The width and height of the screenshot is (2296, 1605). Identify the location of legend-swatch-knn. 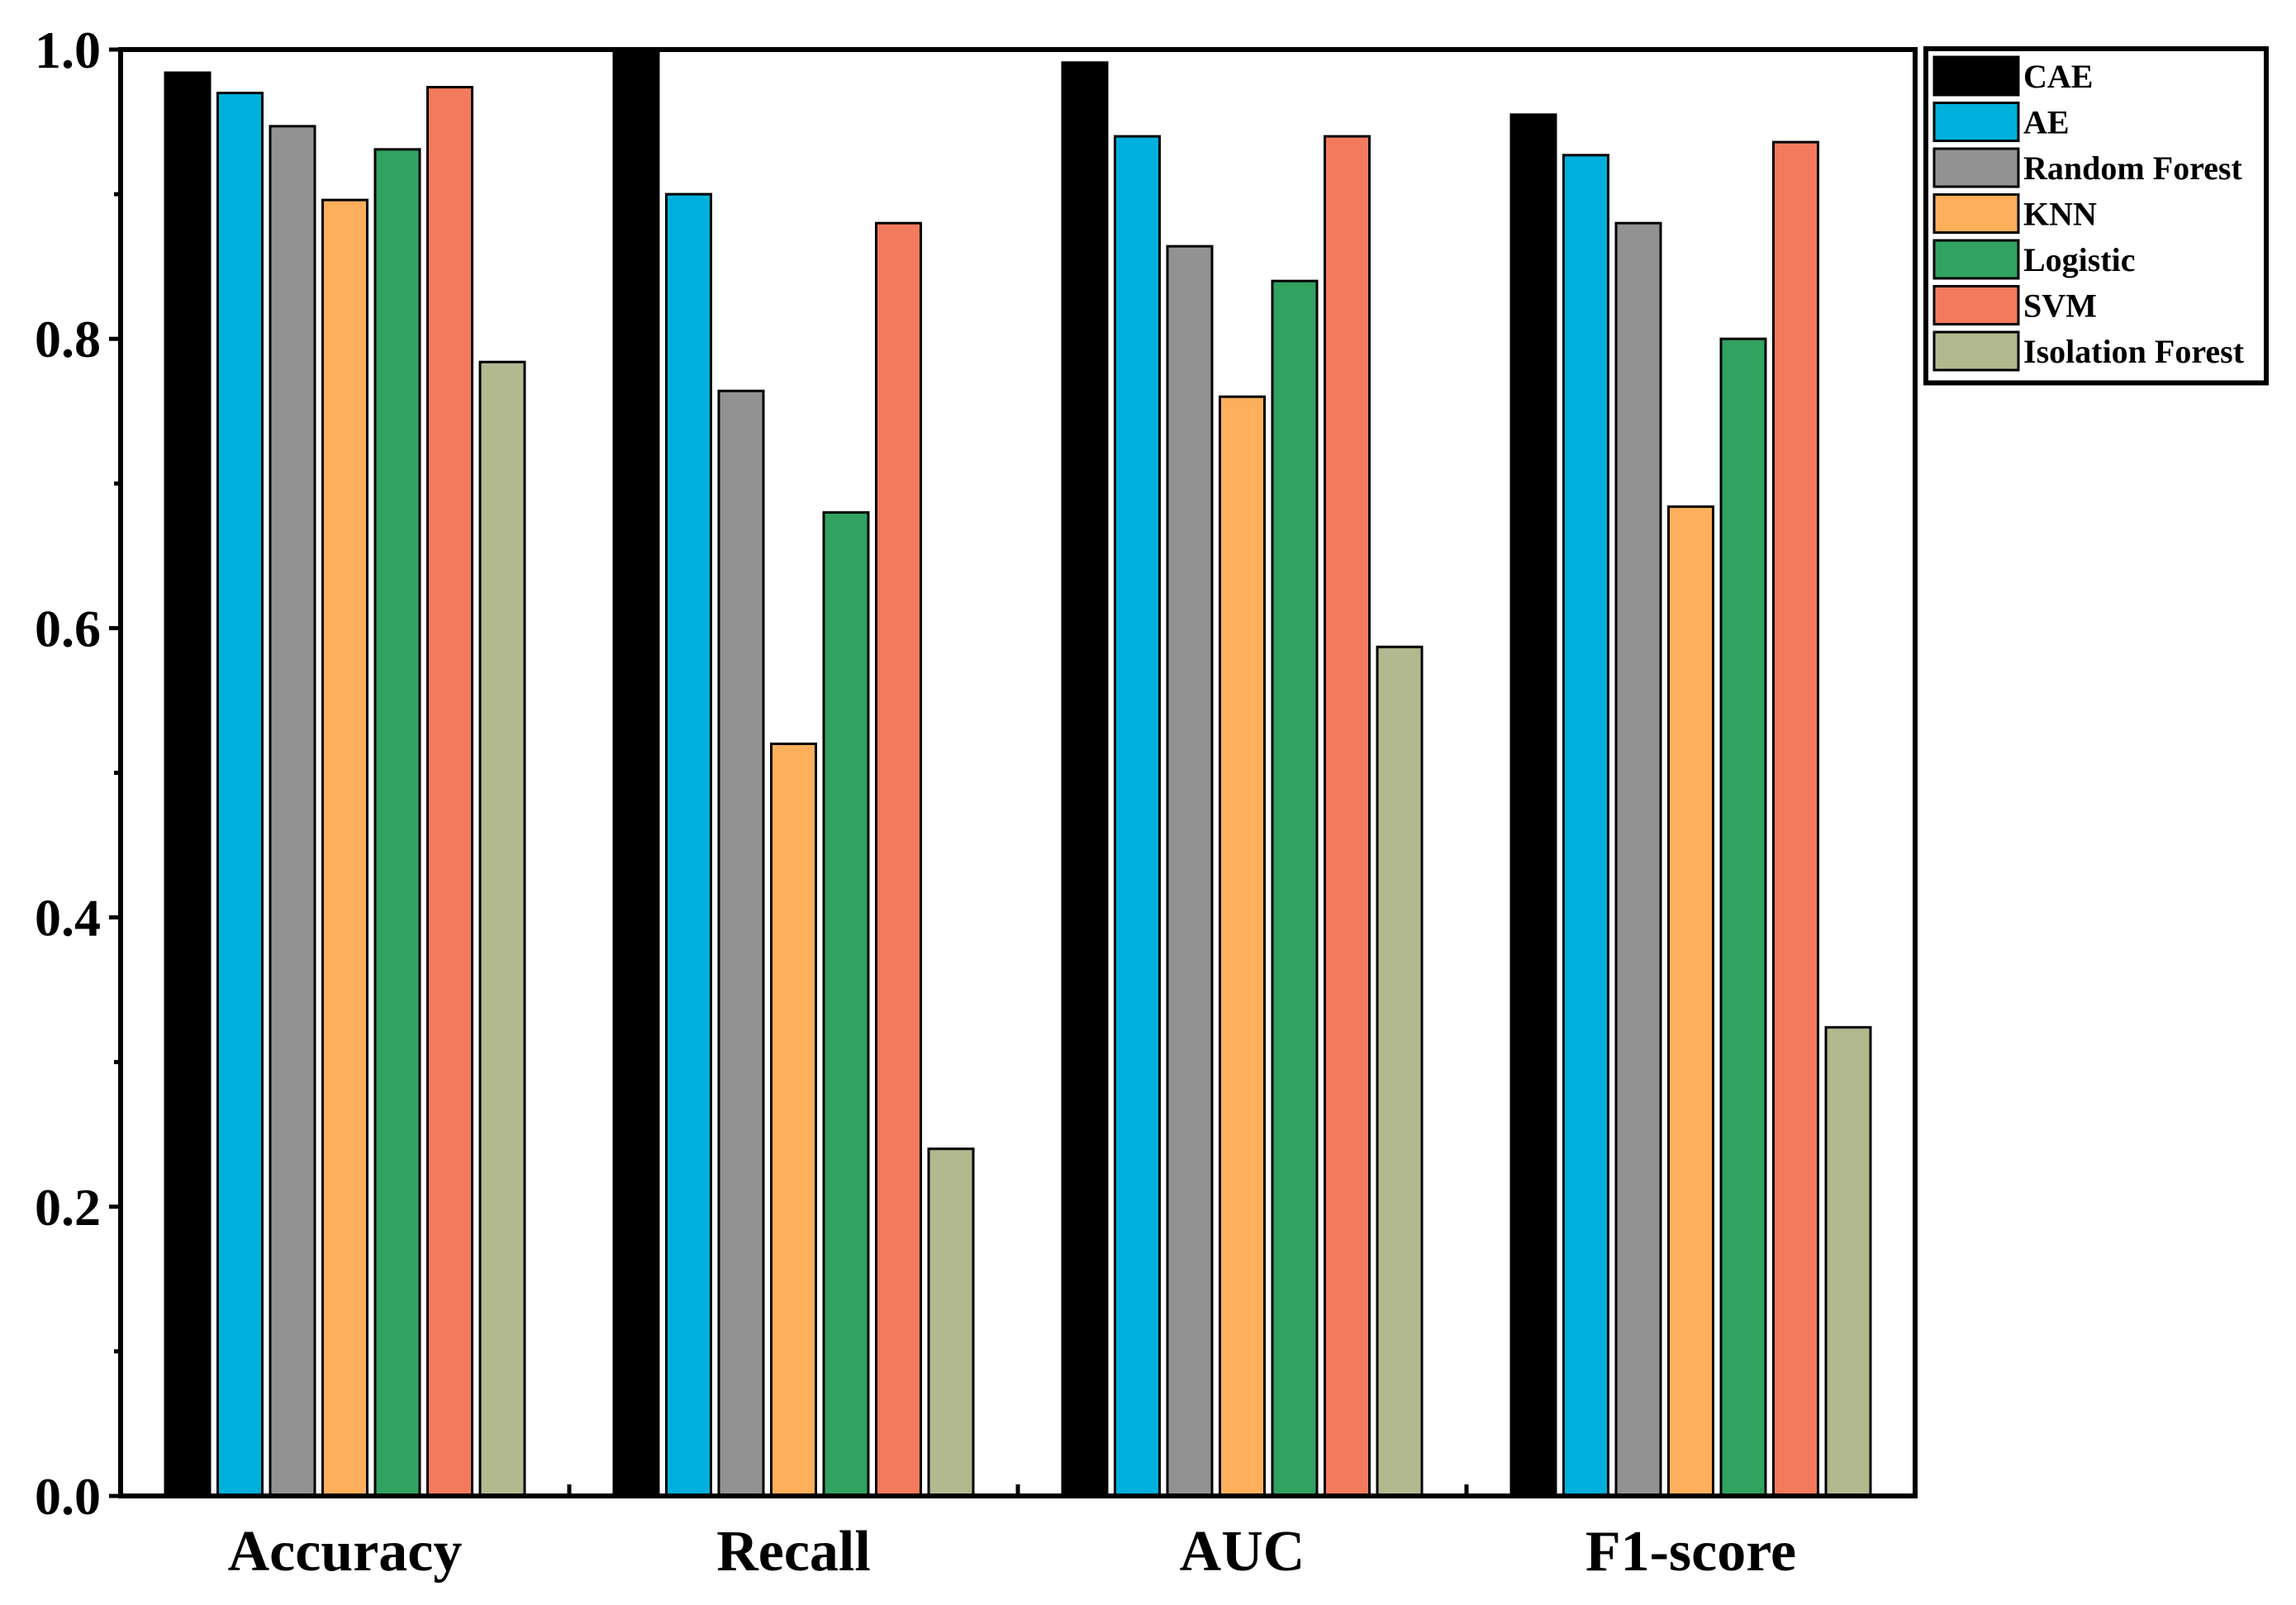
(1976, 213).